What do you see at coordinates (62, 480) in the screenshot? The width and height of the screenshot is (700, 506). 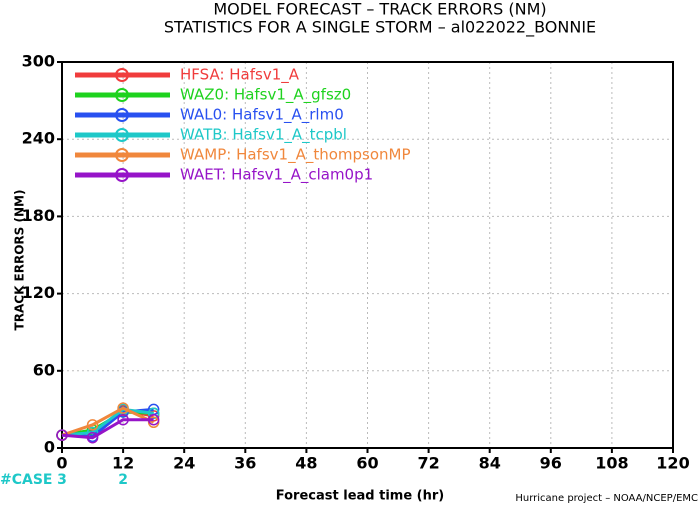 I see `case-count: 3` at bounding box center [62, 480].